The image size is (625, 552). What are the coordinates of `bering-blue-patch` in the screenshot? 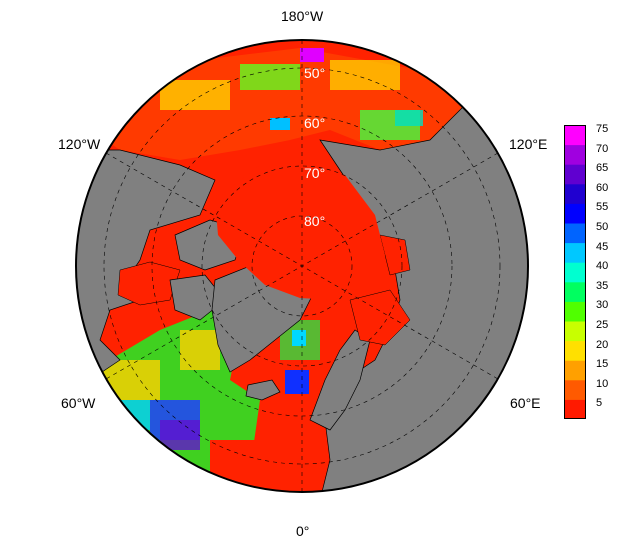 It's located at (280, 124).